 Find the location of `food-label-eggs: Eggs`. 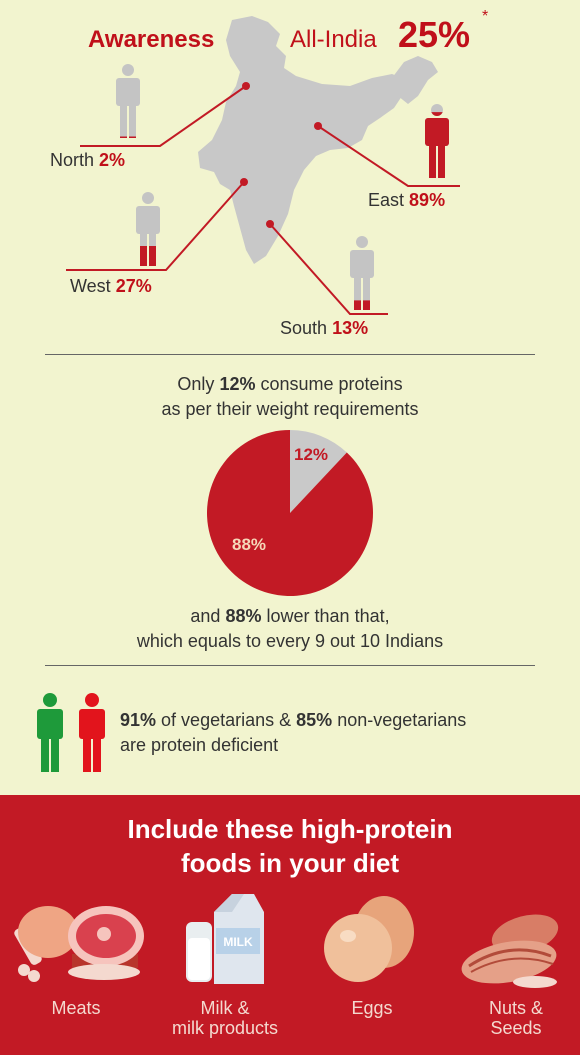

food-label-eggs: Eggs is located at coordinates (372, 1008).